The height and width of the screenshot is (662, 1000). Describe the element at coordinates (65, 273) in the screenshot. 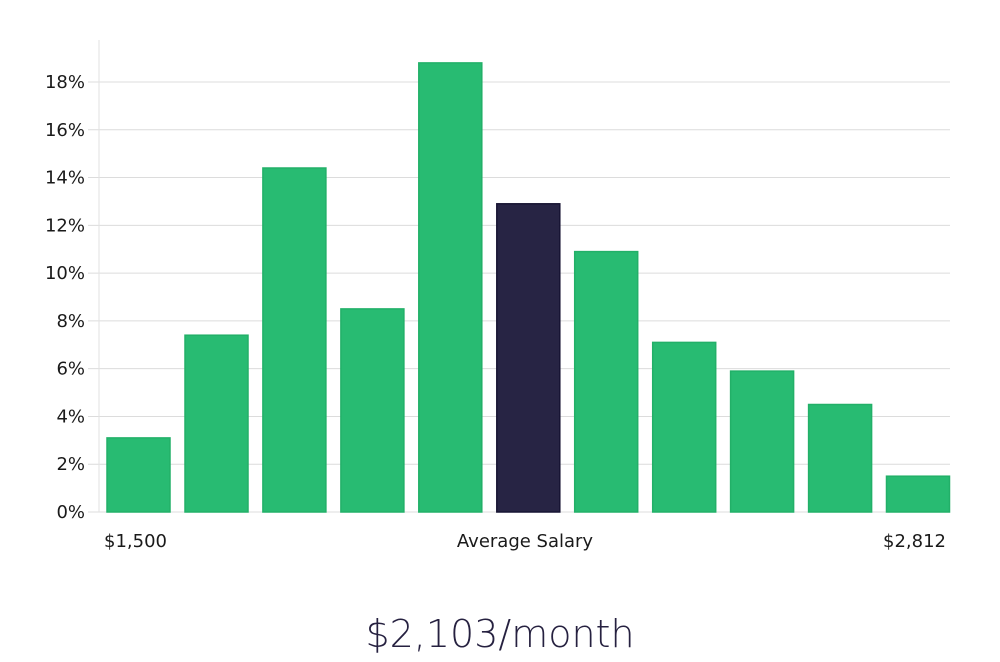

I see `y-tick-label: 10%` at that location.